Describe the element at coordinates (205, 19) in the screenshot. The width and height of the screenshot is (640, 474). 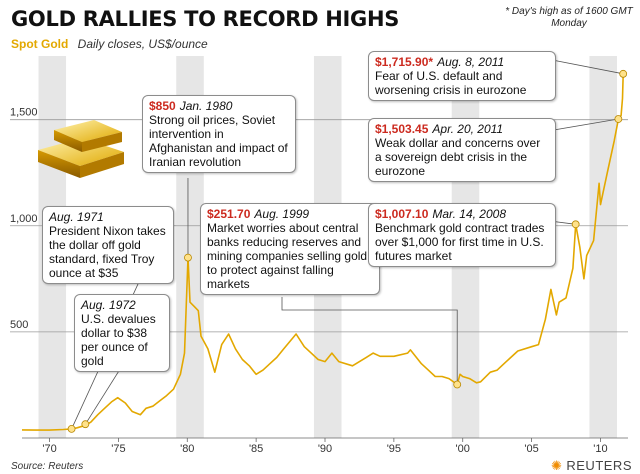
I see `chart-title: GOLD RALLIES TO RECORD HIGHS` at that location.